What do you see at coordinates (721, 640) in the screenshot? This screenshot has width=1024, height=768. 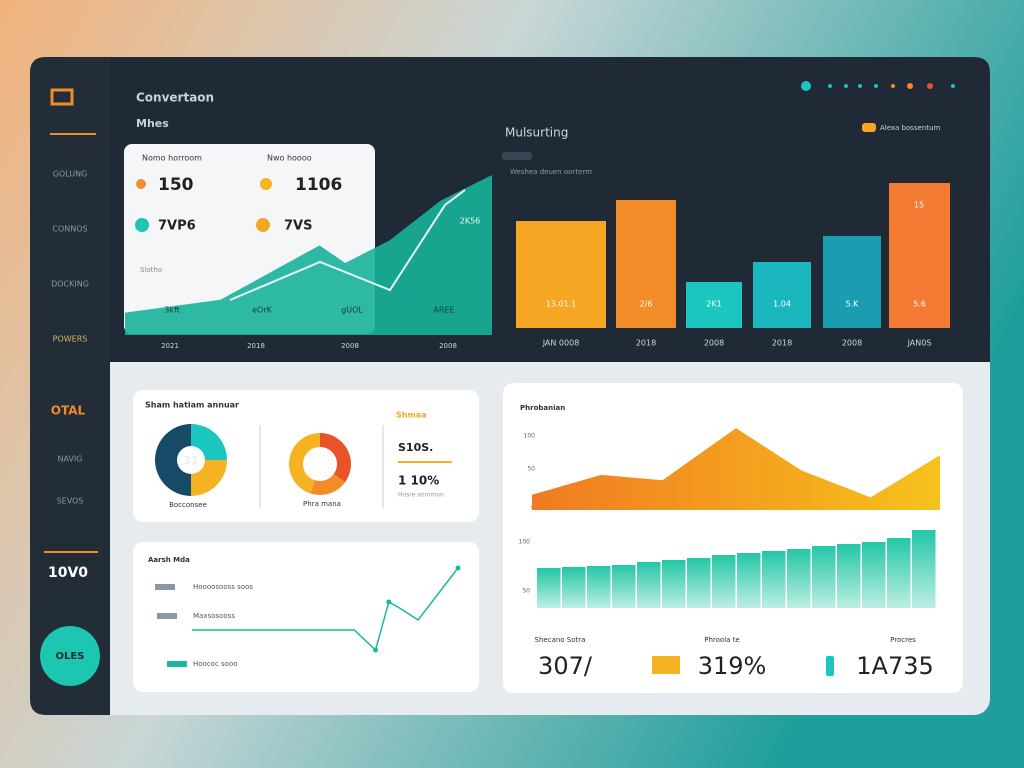 I see `stat-label: Phroola te` at bounding box center [721, 640].